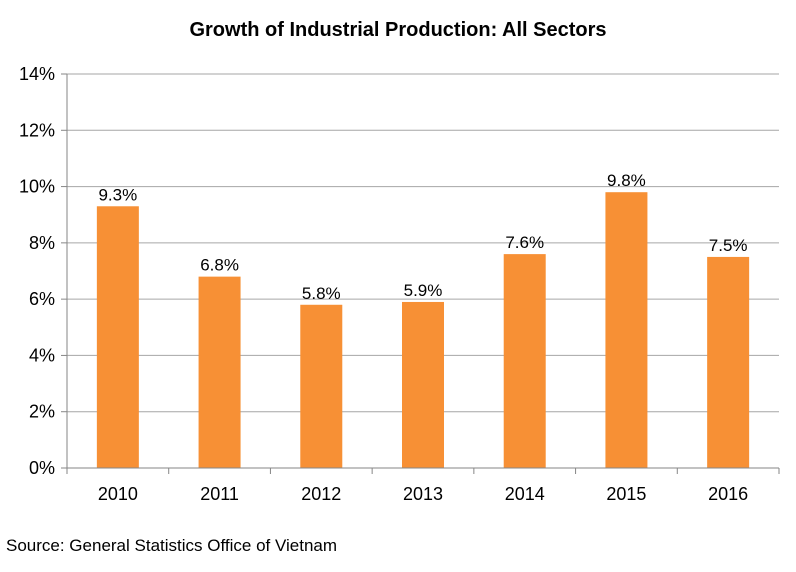 The height and width of the screenshot is (572, 796). I want to click on y-tick-label: 10%, so click(37, 187).